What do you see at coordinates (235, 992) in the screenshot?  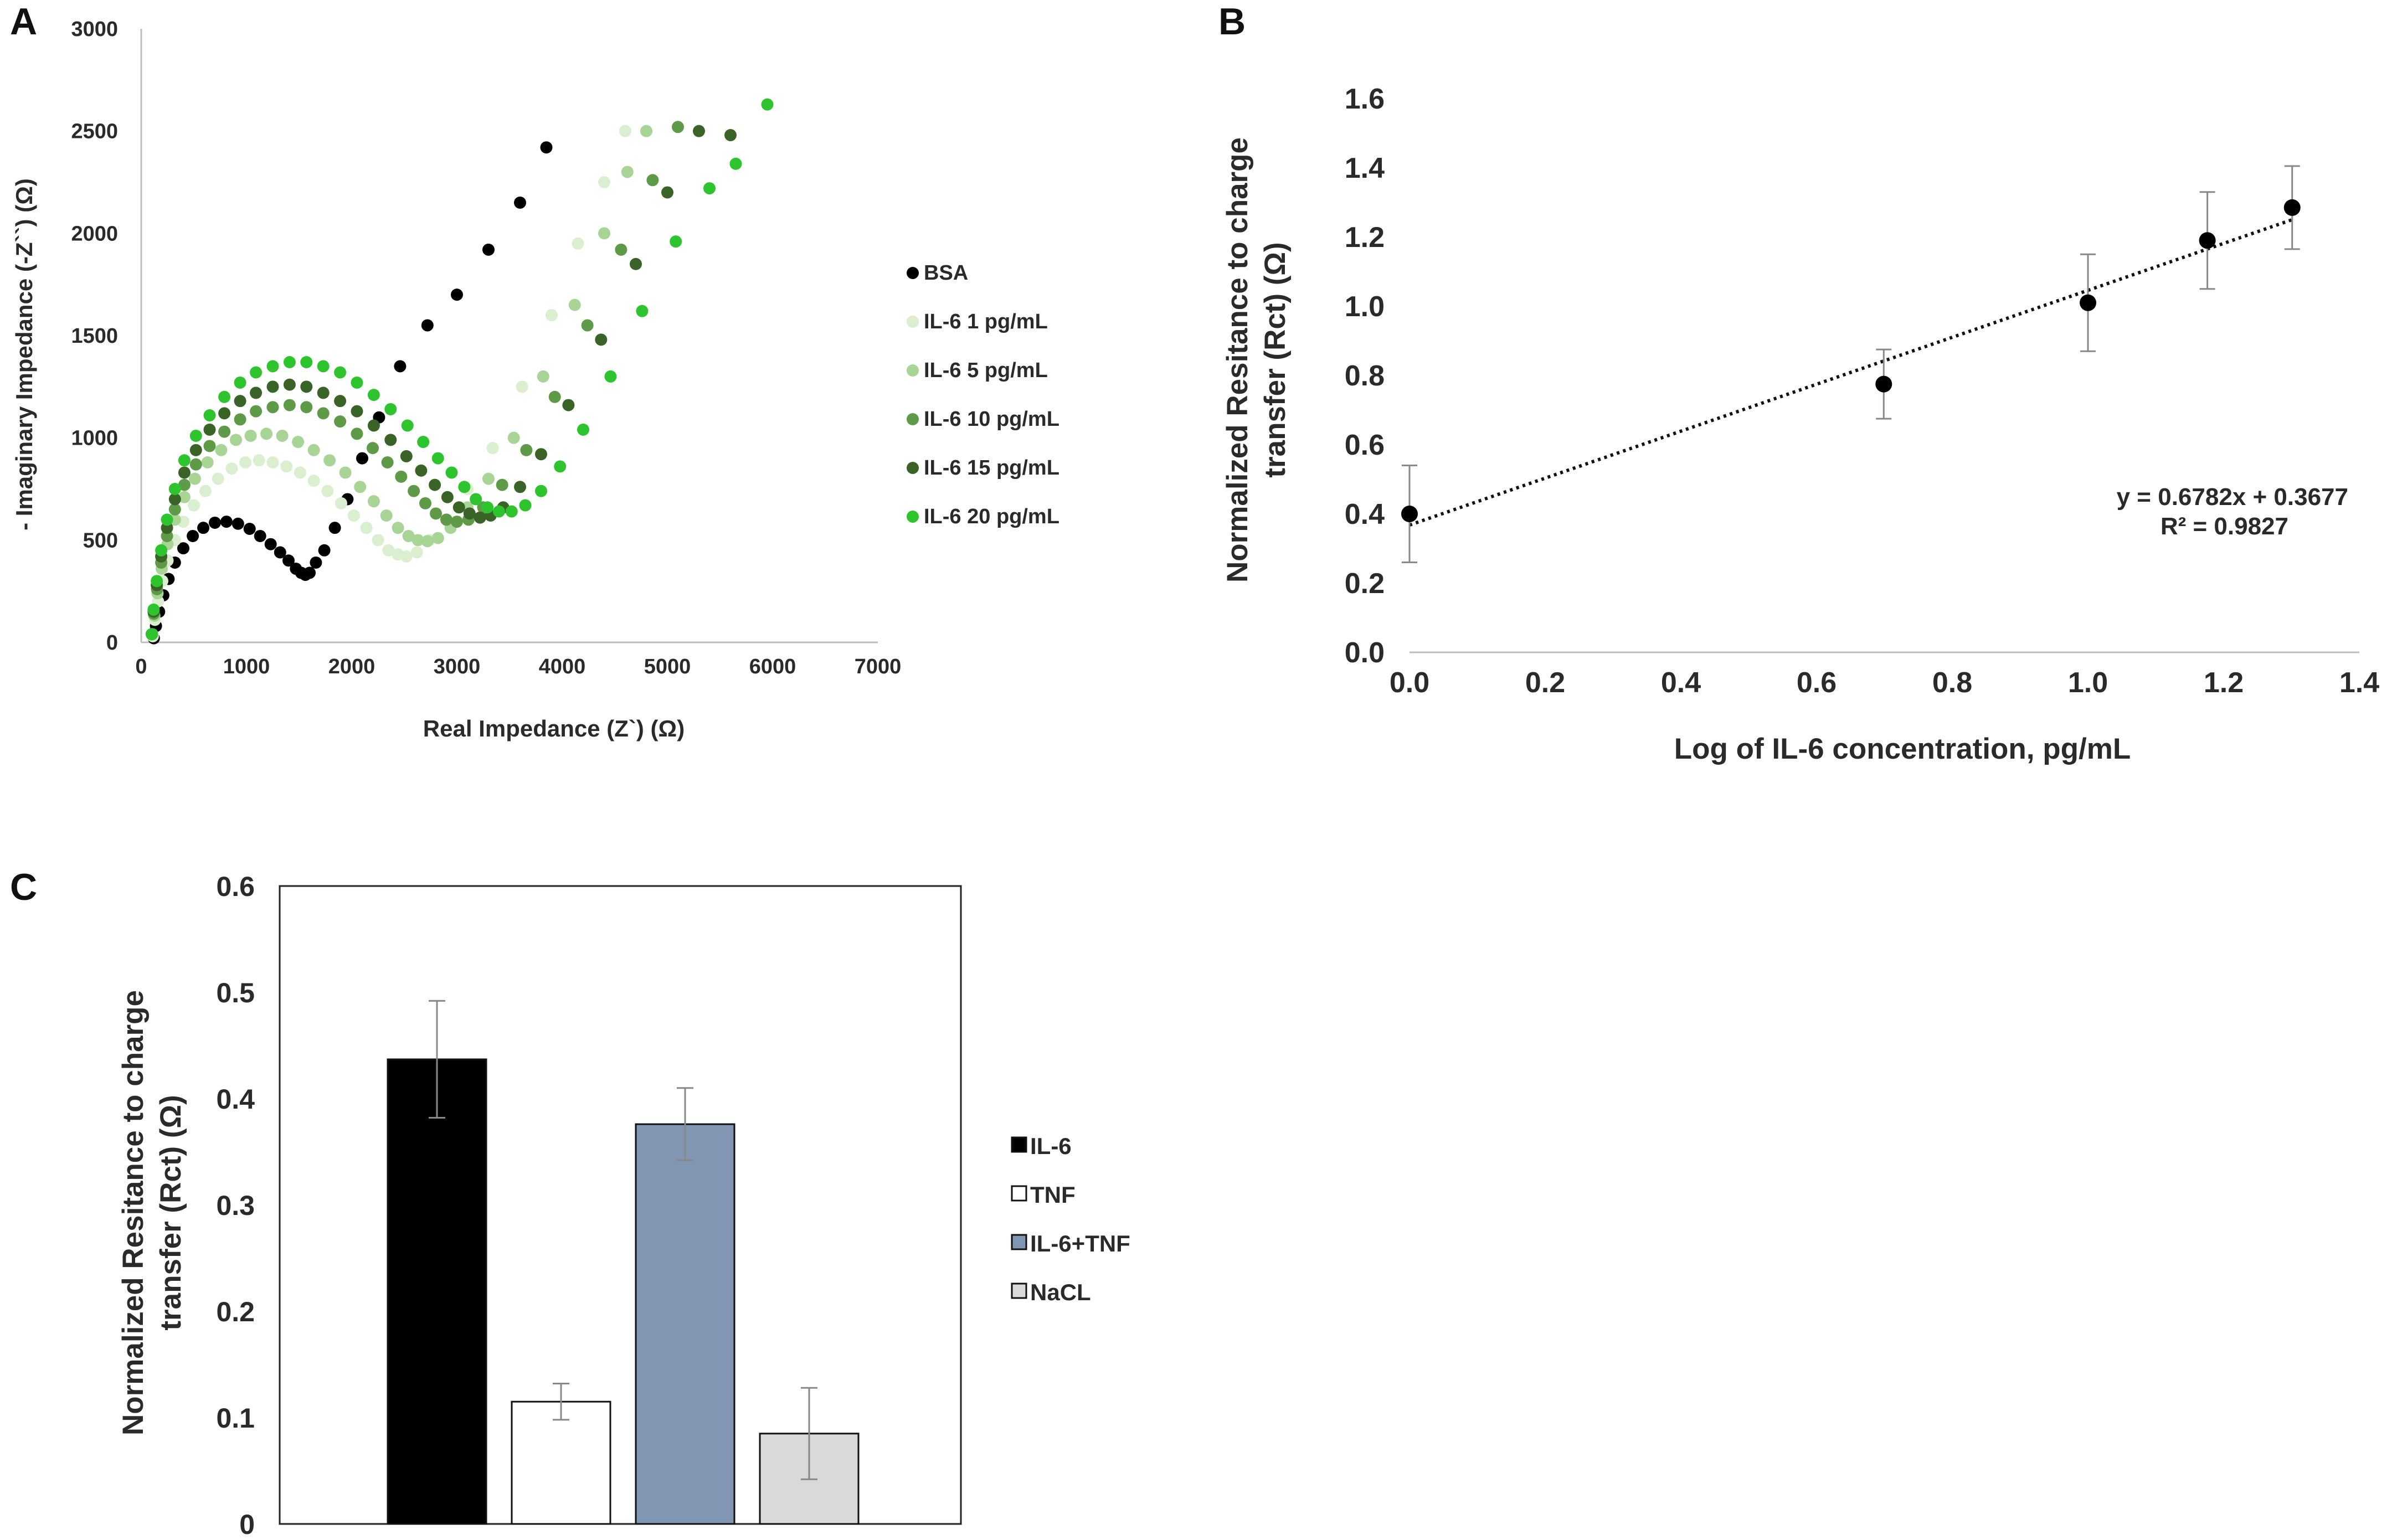 I see `chart-c-y-tick-5: 0.5` at bounding box center [235, 992].